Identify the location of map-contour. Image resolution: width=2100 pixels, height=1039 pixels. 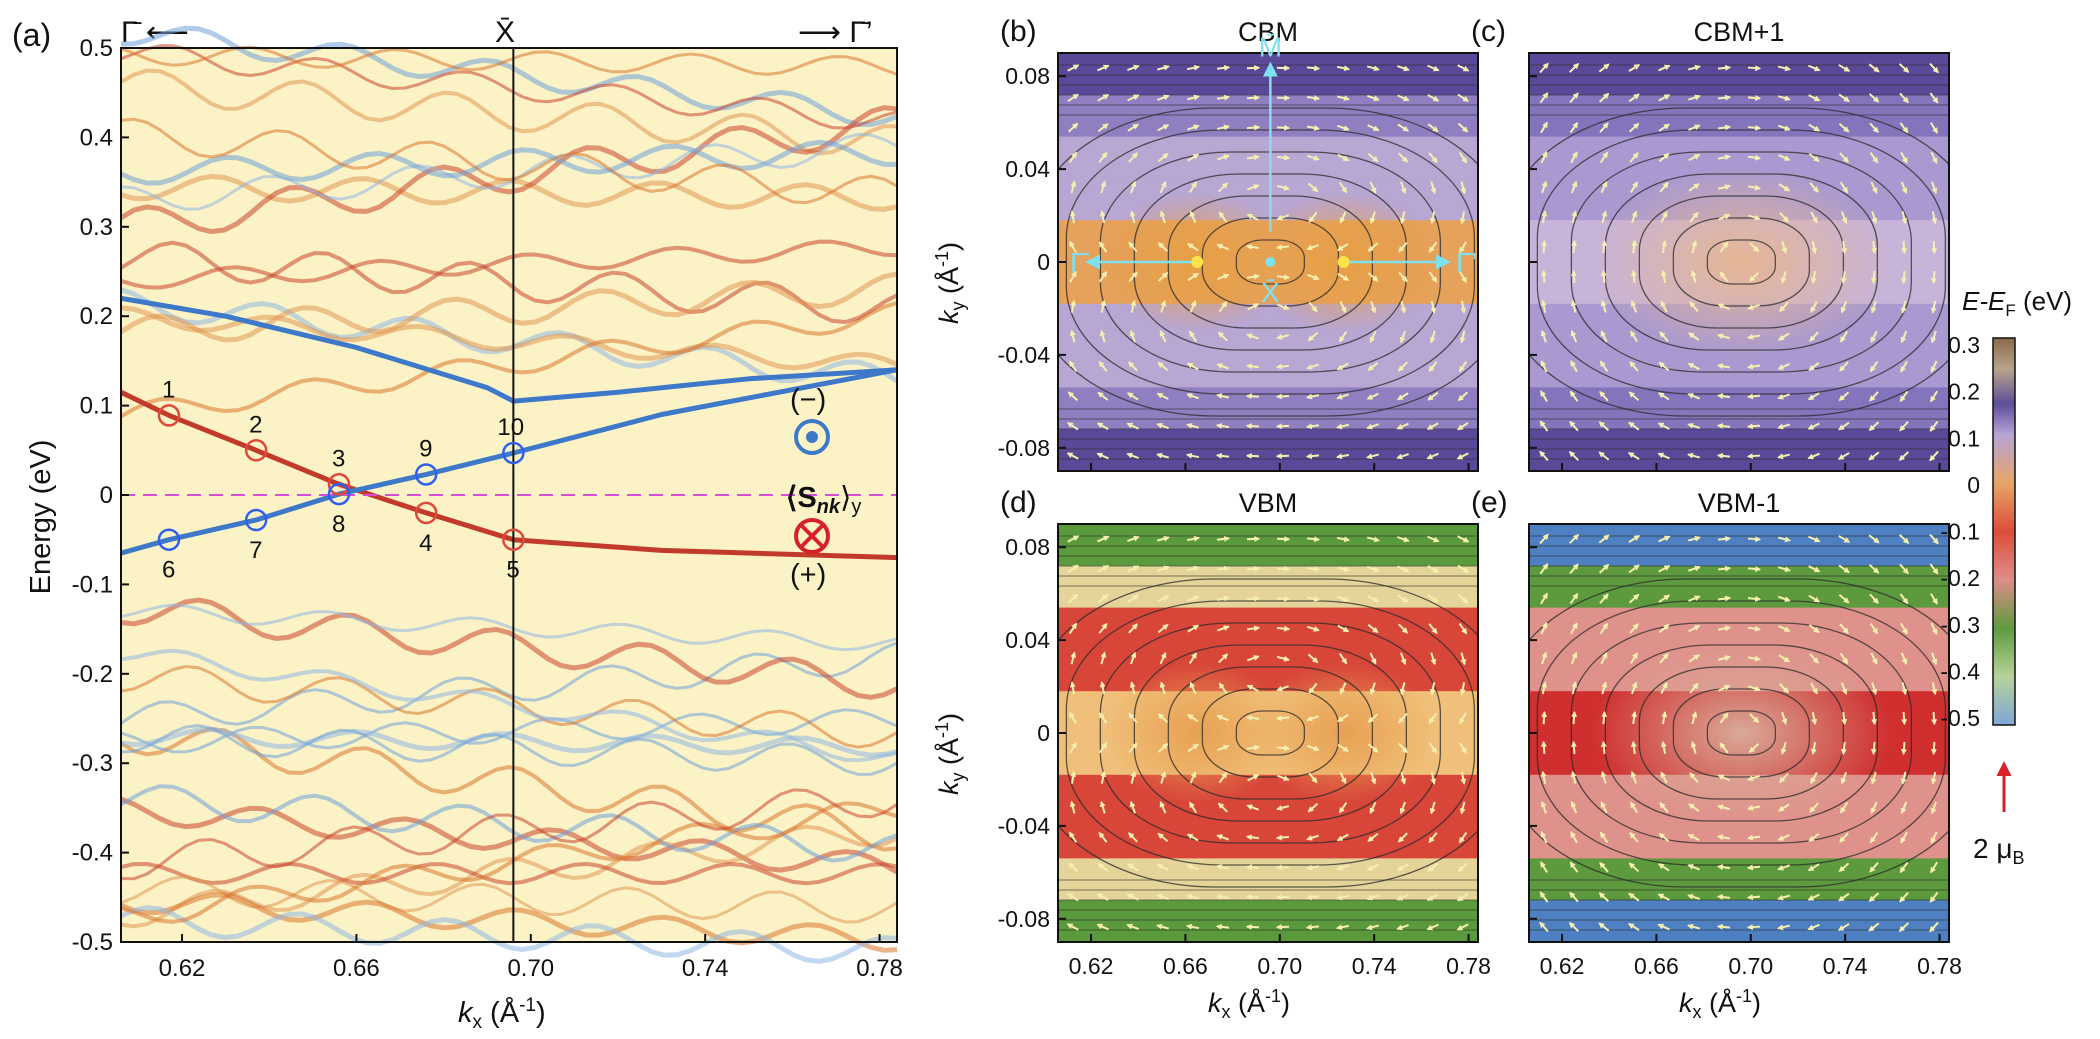
(1270, 733).